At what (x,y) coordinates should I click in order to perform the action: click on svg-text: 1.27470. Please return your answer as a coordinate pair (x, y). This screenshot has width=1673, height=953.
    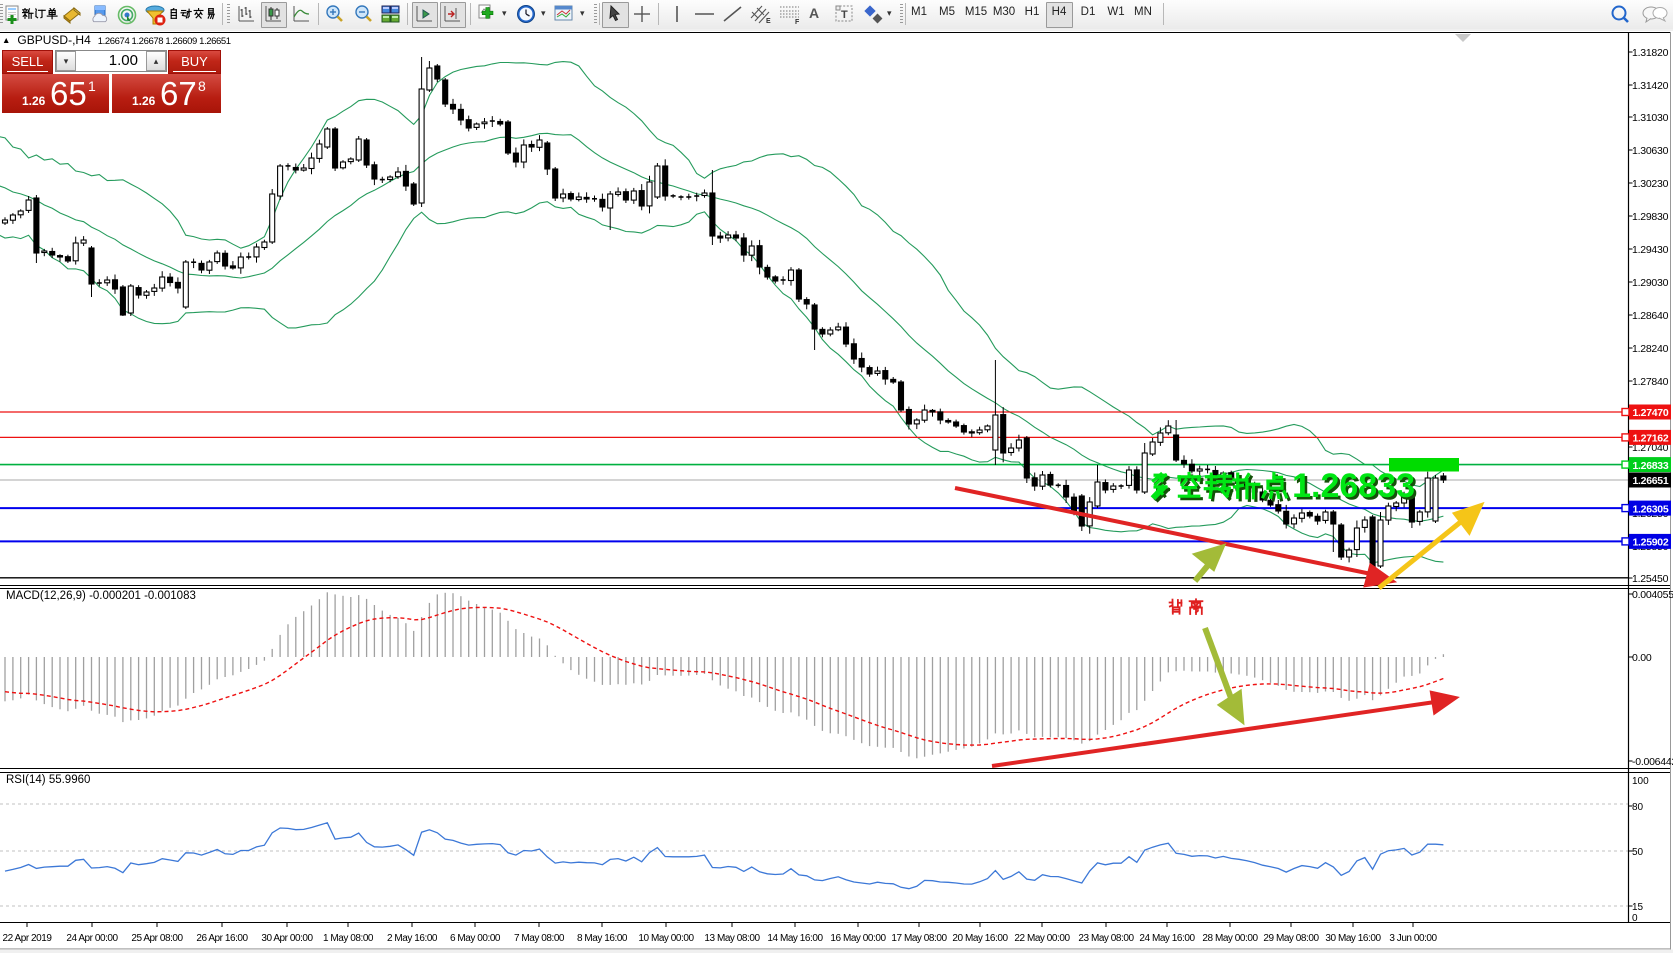
    Looking at the image, I should click on (1651, 413).